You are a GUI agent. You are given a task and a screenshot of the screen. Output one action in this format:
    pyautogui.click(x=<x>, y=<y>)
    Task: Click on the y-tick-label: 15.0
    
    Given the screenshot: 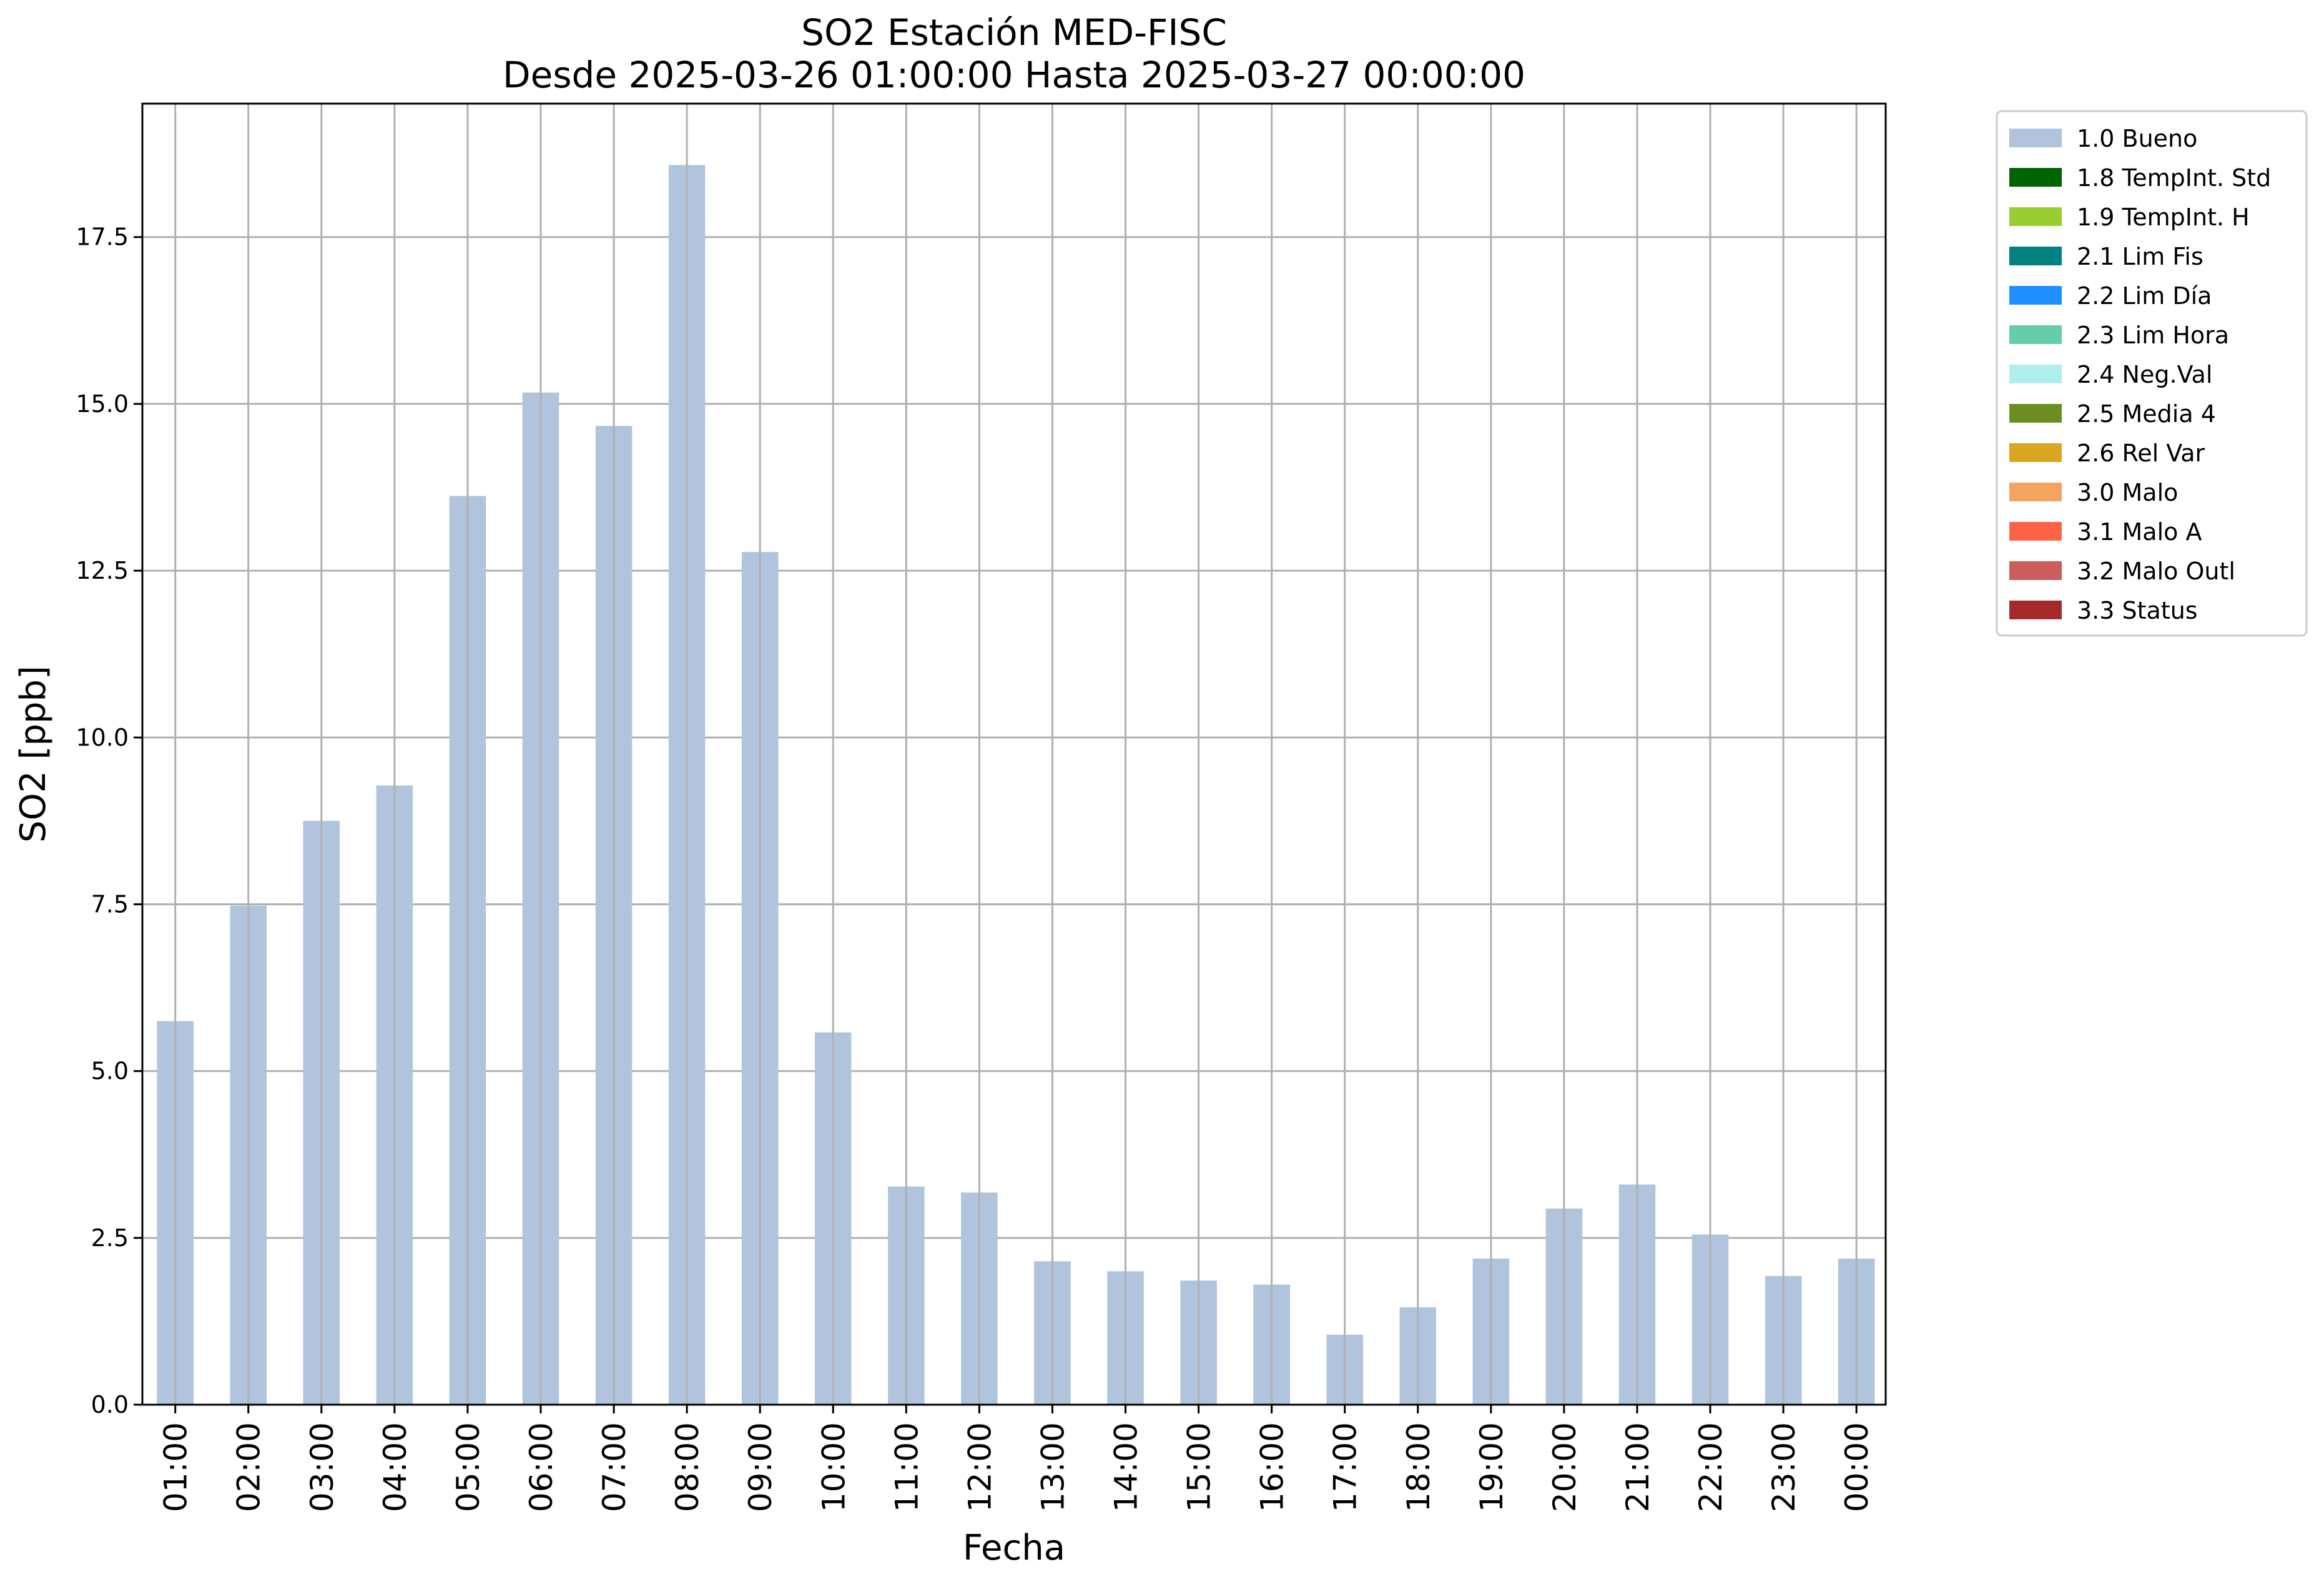 What is the action you would take?
    pyautogui.click(x=102, y=404)
    